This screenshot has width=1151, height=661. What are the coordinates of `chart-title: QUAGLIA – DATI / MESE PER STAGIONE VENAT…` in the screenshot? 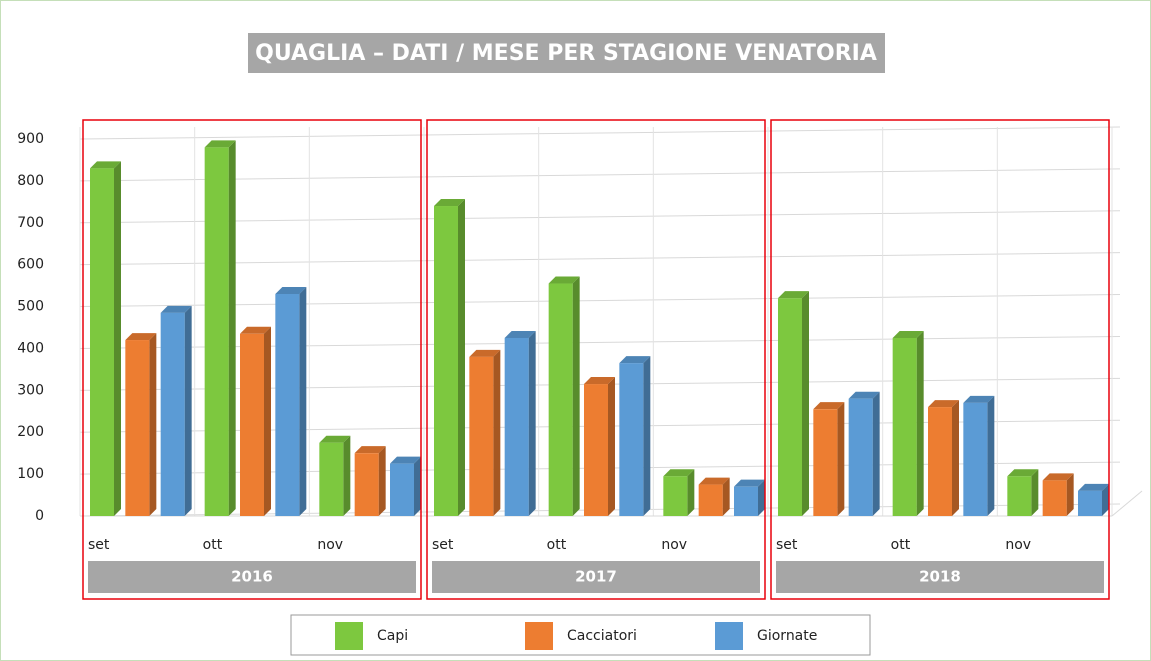 It's located at (566, 53).